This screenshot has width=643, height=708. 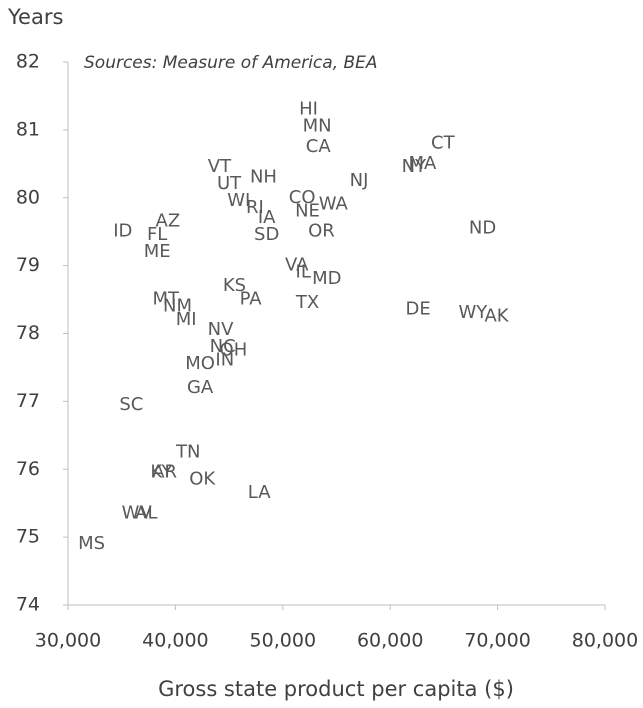 I want to click on y-tick-label: 76, so click(x=28, y=469).